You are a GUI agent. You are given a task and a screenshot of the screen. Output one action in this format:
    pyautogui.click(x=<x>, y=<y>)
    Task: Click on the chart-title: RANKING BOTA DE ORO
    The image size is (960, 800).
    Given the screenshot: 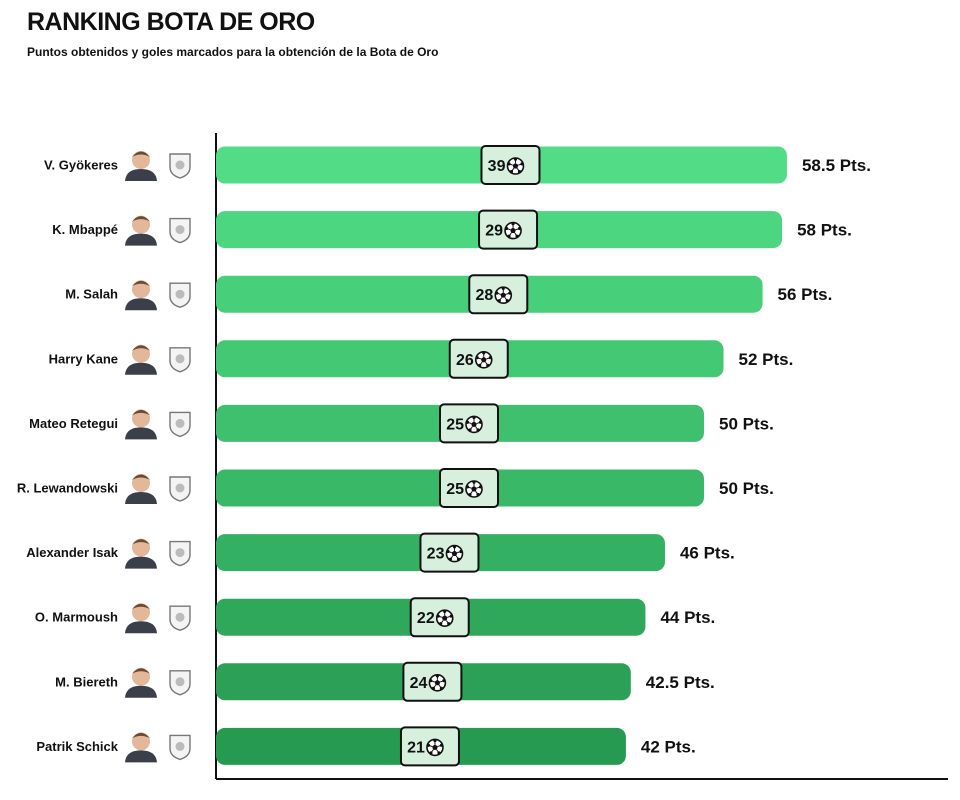 What is the action you would take?
    pyautogui.click(x=171, y=22)
    